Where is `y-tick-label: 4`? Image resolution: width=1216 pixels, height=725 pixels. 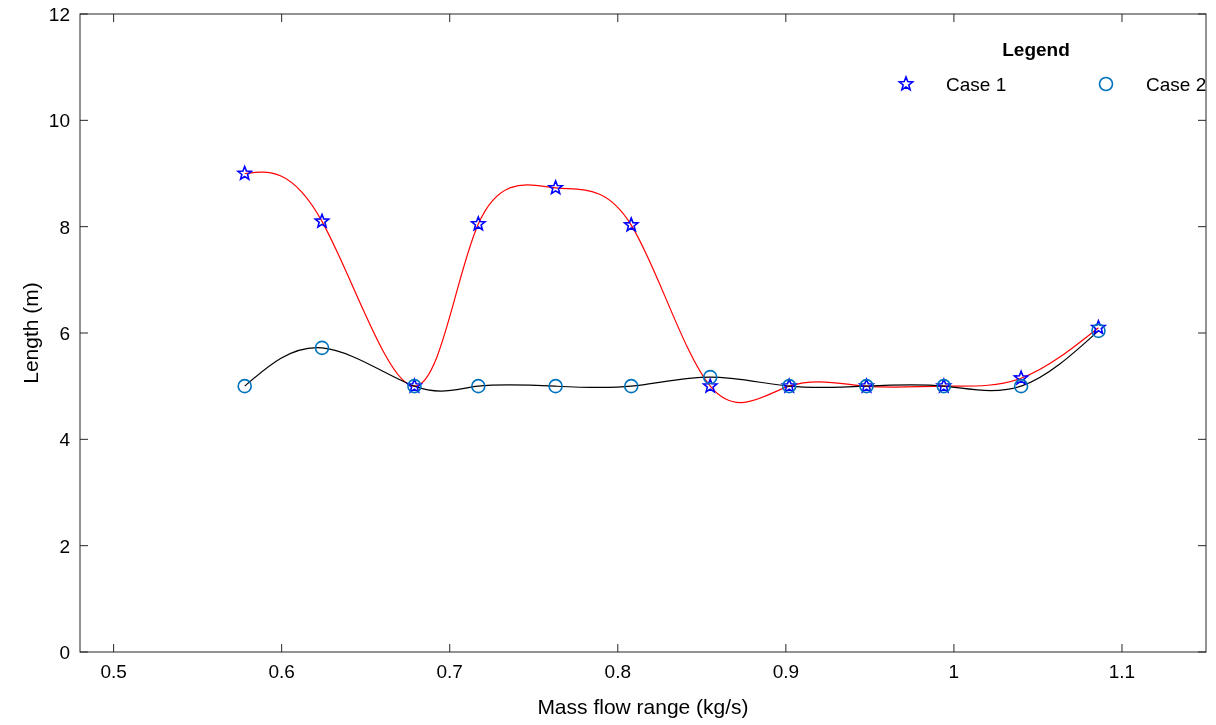 y-tick-label: 4 is located at coordinates (65, 440).